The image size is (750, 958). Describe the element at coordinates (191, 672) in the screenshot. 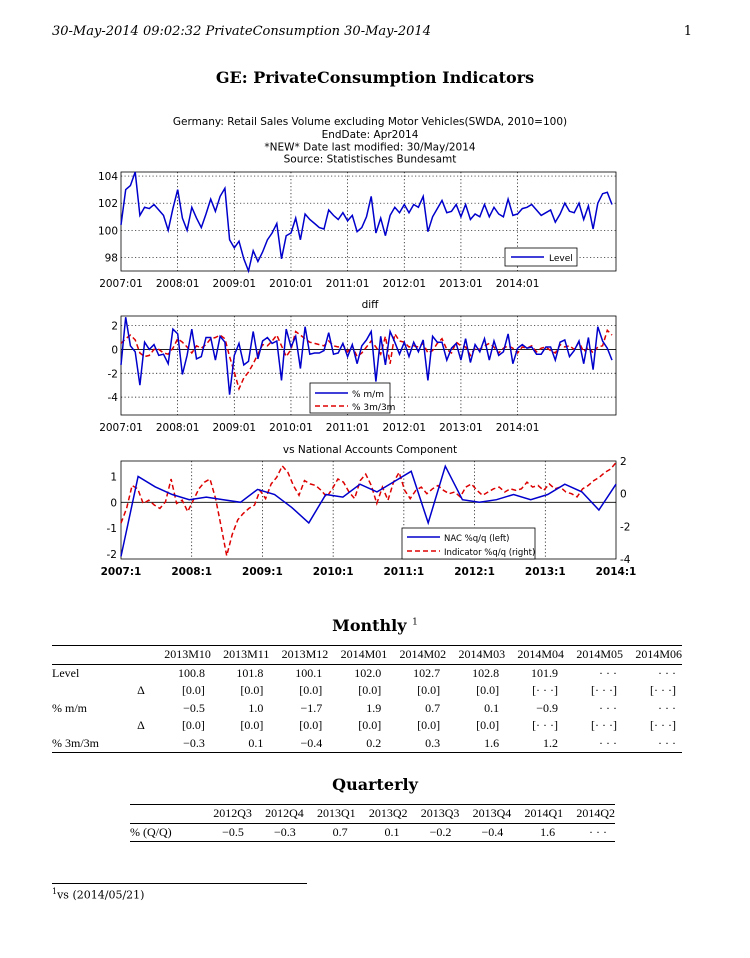

I see `table-cell: 100.8` at that location.